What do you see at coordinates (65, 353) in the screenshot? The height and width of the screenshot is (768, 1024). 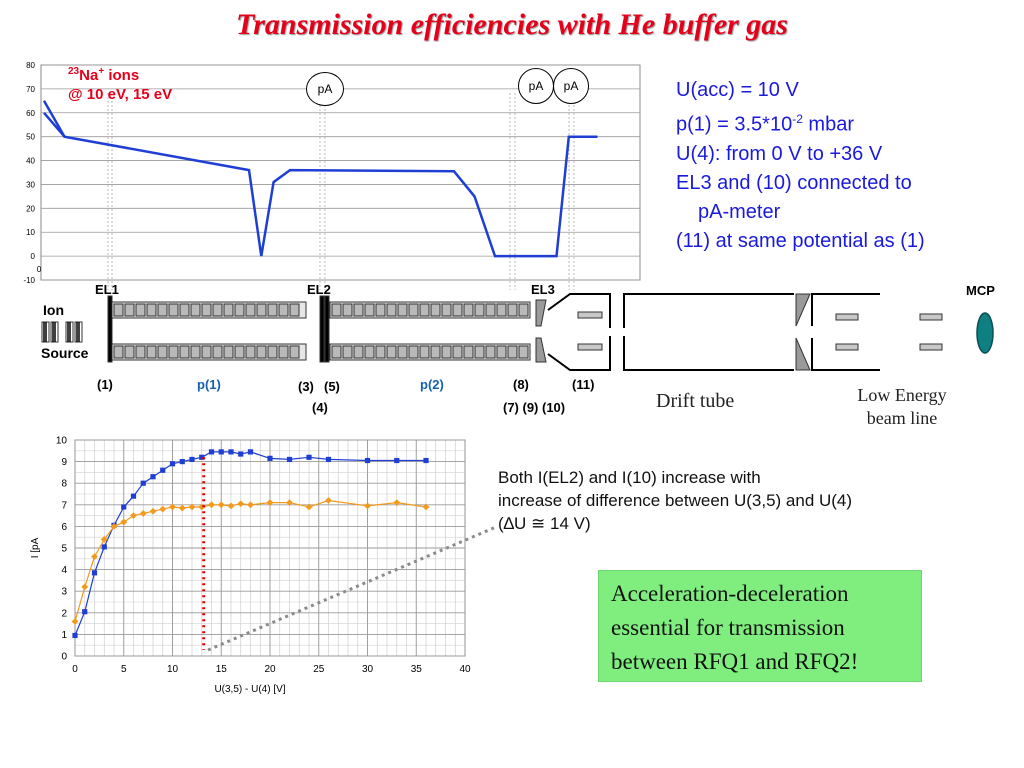 I see `source-label: Source` at bounding box center [65, 353].